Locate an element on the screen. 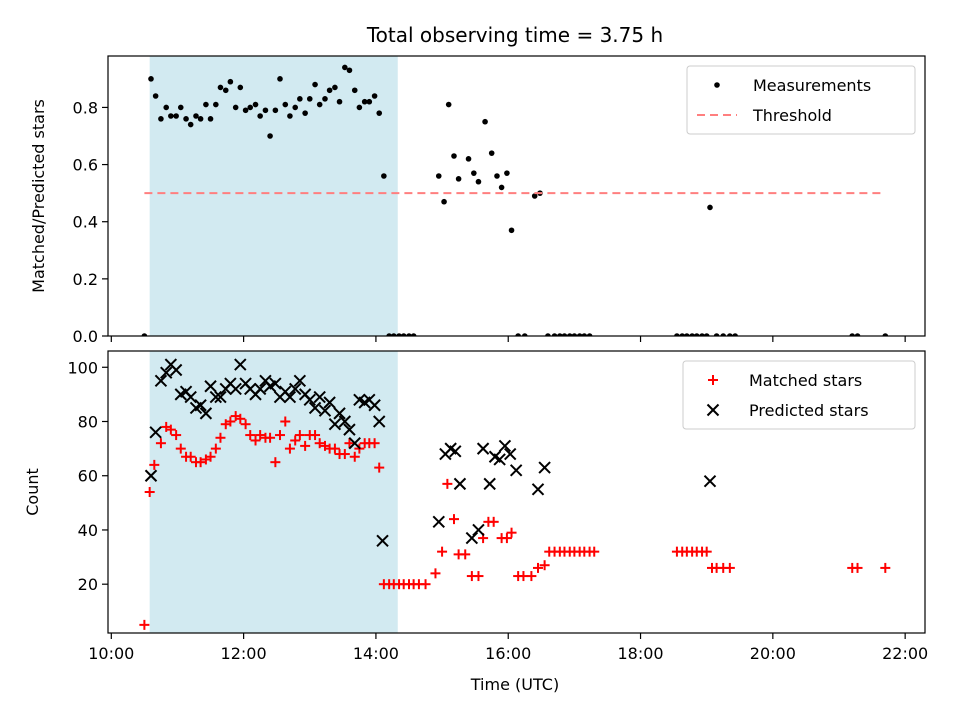  legend-label: Threshold is located at coordinates (792, 115).